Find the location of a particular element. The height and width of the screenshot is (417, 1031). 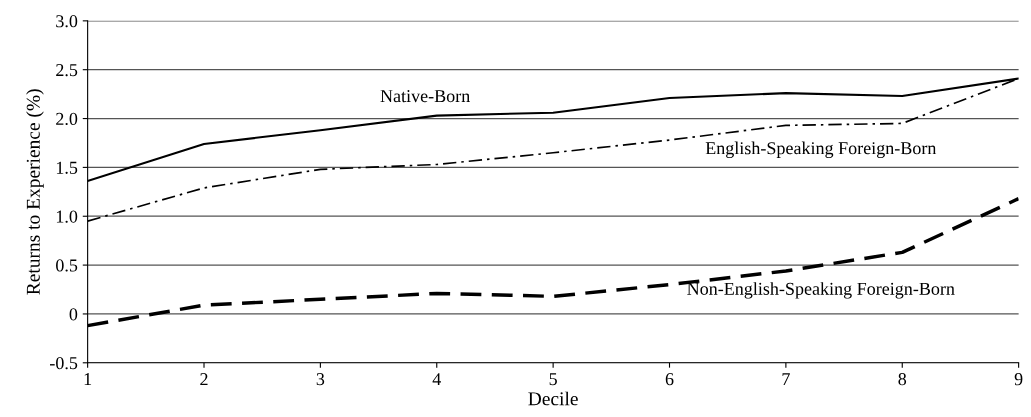

x-tick-label: 6 is located at coordinates (669, 379).